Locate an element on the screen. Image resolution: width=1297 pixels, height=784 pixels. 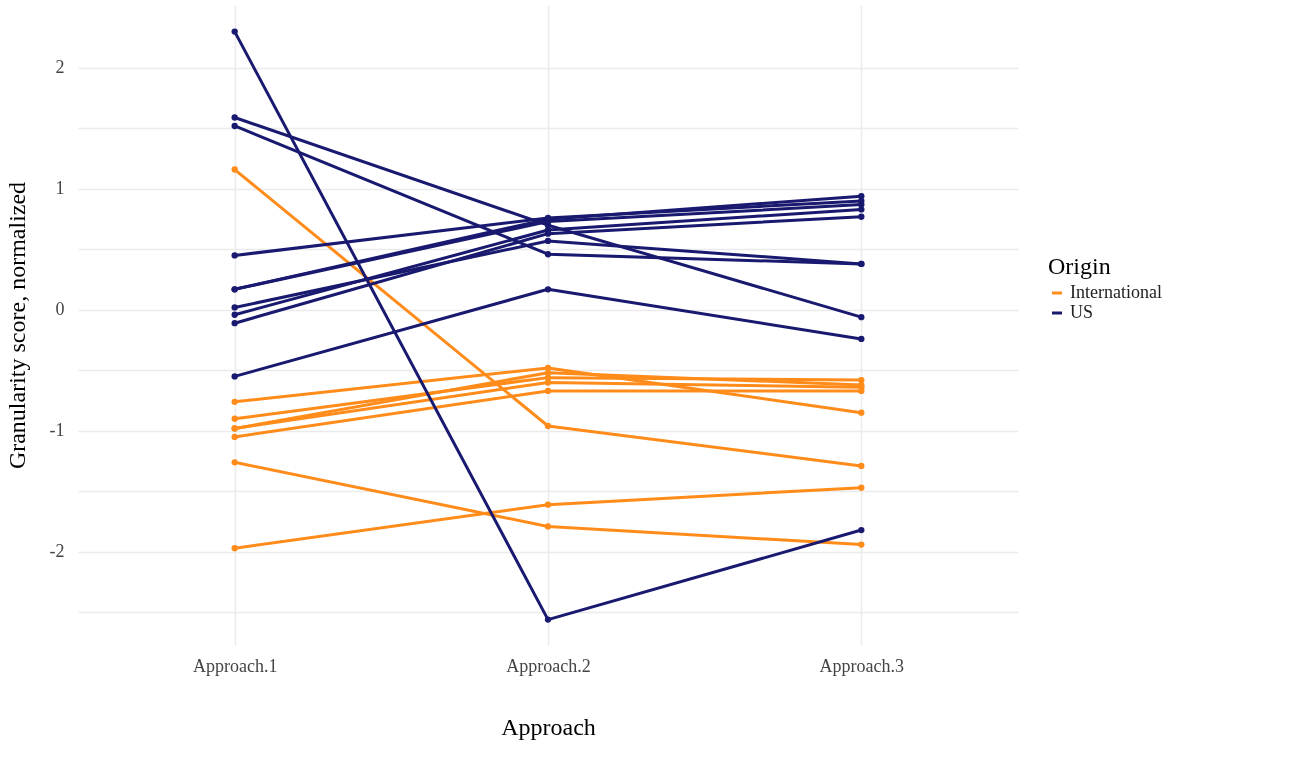
x-tick-label: Approach.2 is located at coordinates (548, 665).